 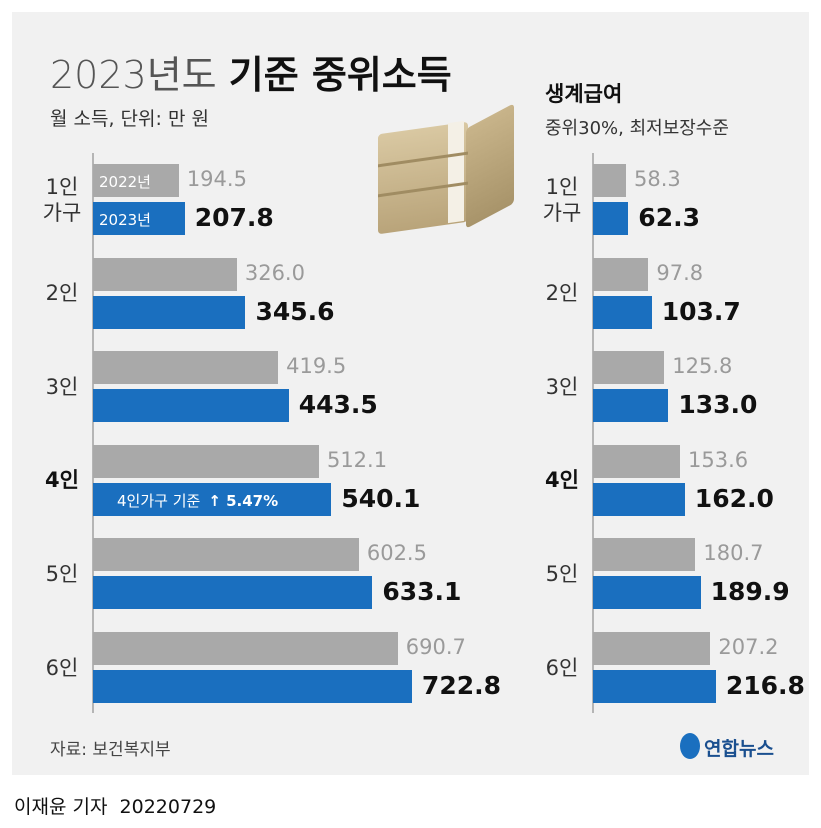 I want to click on money-illustration, so click(x=448, y=169).